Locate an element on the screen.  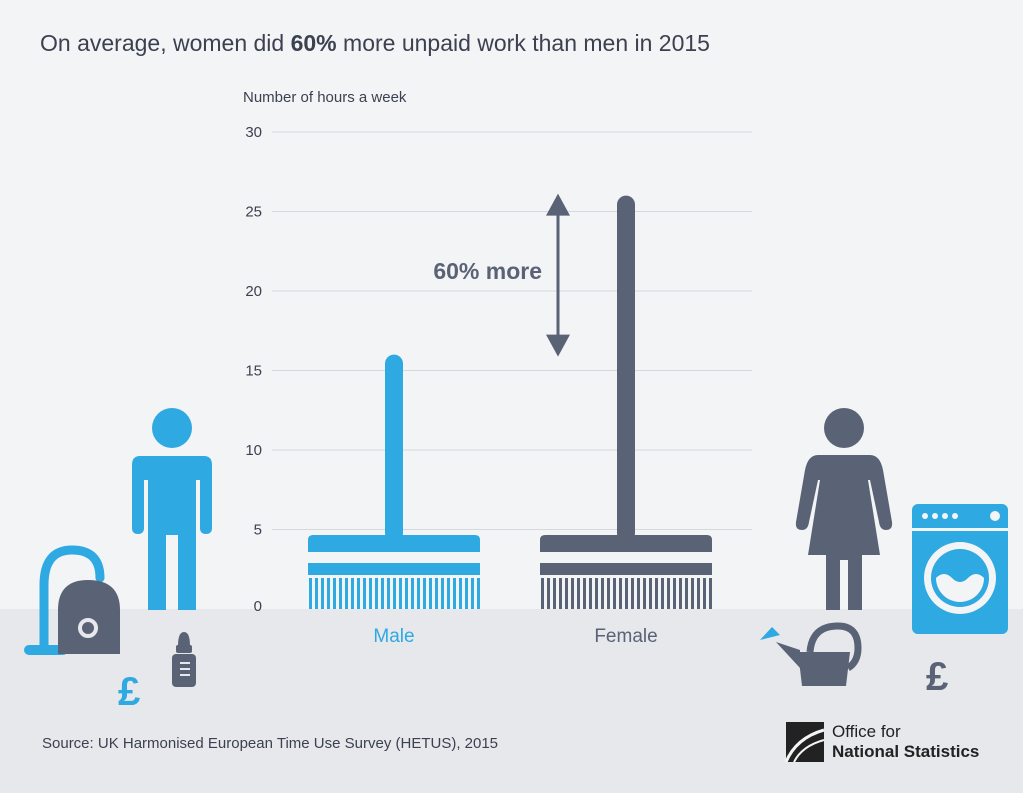
y-tick-label-30: 30 is located at coordinates (253, 132).